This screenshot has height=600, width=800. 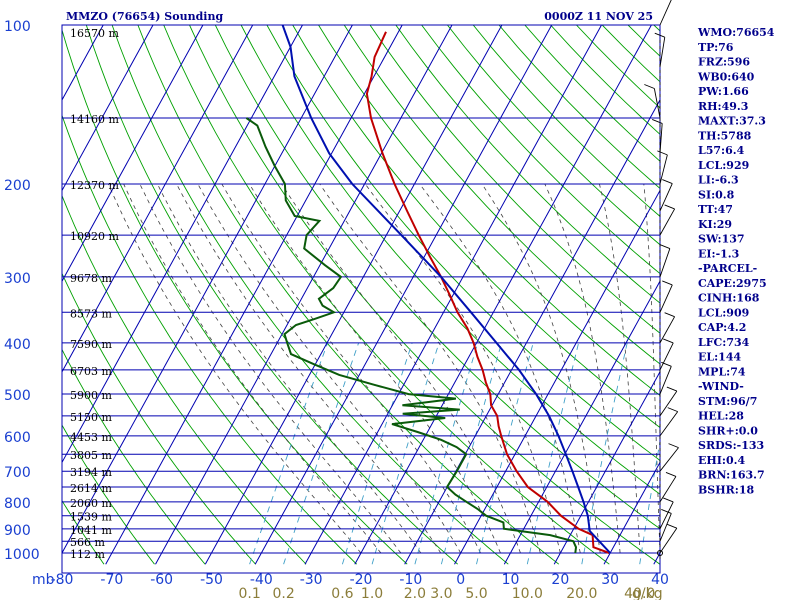 I want to click on index-line: SRDS:-133, so click(x=731, y=445).